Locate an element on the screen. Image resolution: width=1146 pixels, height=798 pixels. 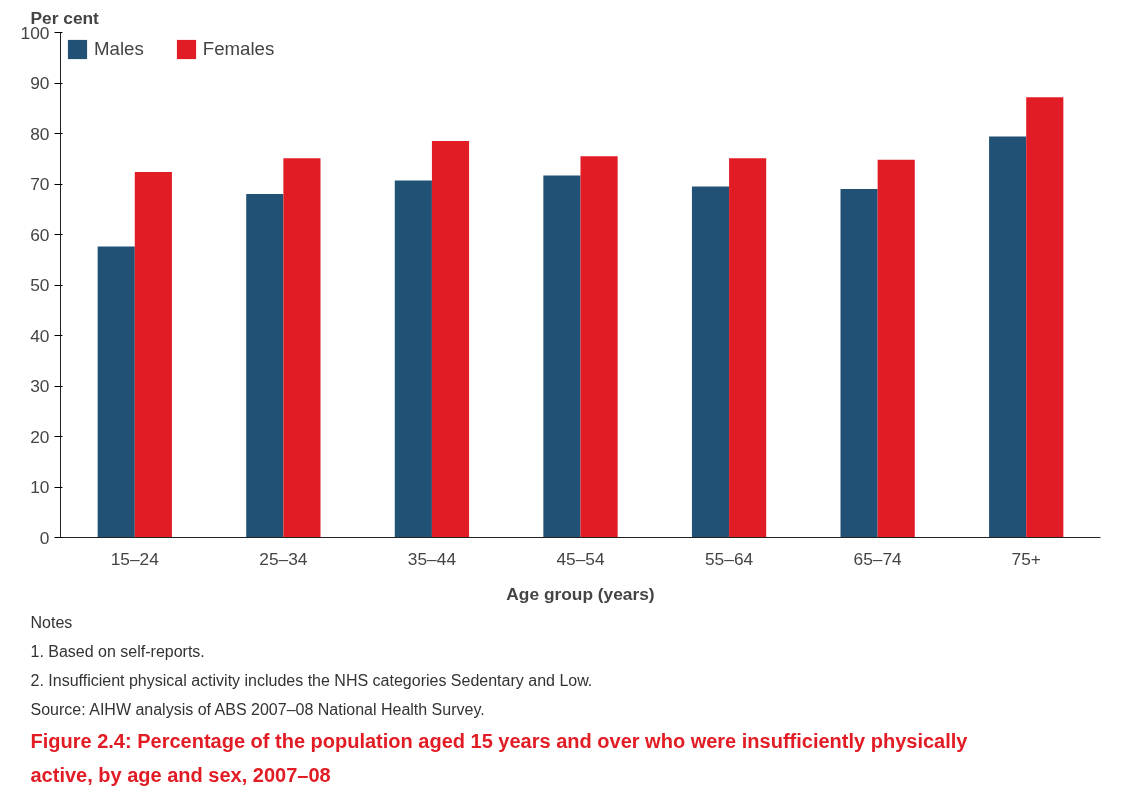
y-tick-label: 0 is located at coordinates (44, 537).